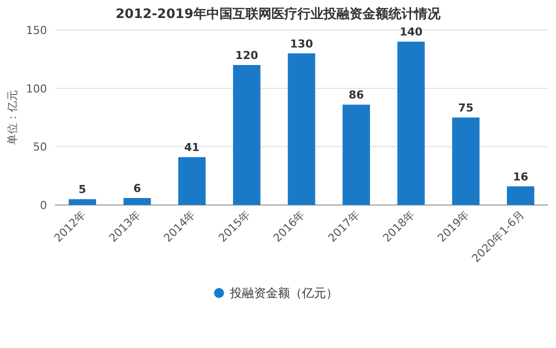 The height and width of the screenshot is (348, 556). Describe the element at coordinates (12, 117) in the screenshot. I see `y-axis-title: 单位：亿元` at that location.